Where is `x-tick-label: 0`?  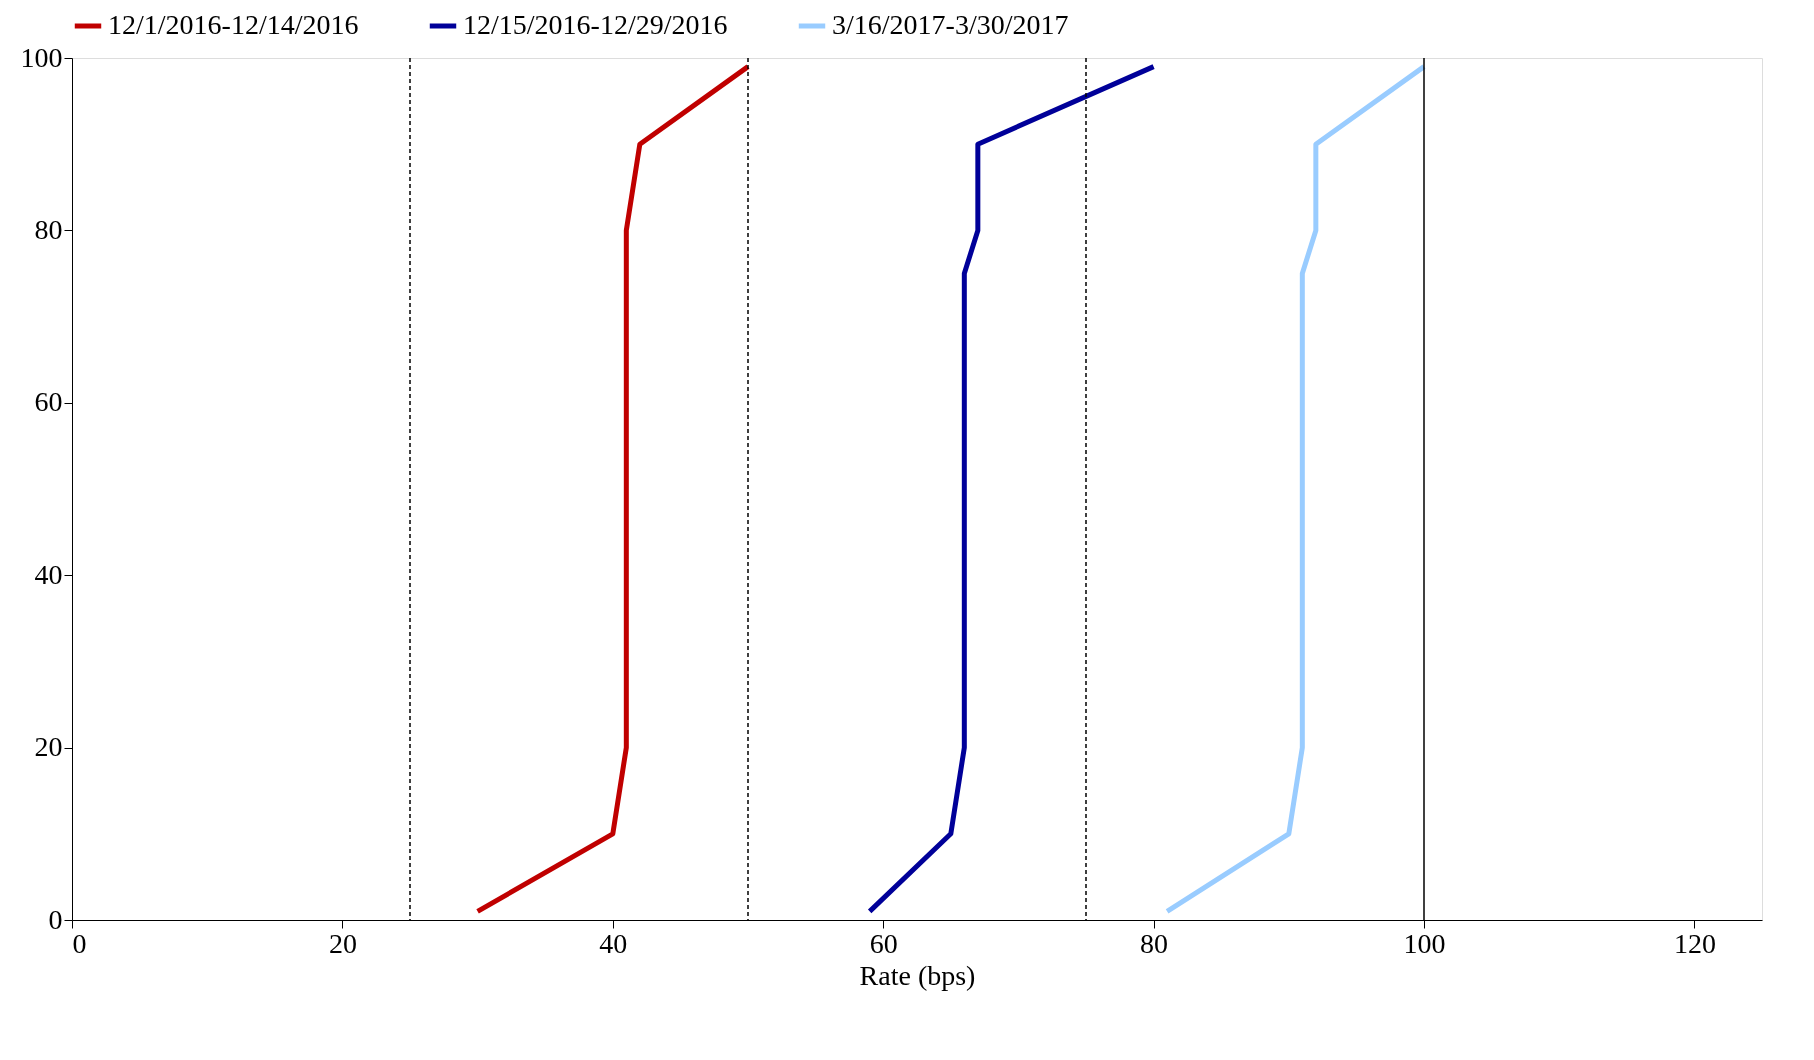
x-tick-label: 0 is located at coordinates (79, 943).